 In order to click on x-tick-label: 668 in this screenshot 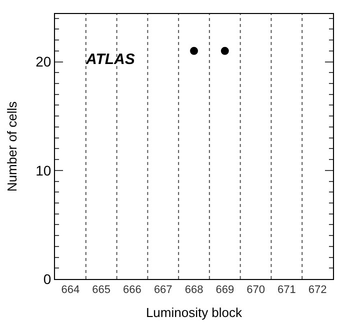, I will do `click(194, 290)`.